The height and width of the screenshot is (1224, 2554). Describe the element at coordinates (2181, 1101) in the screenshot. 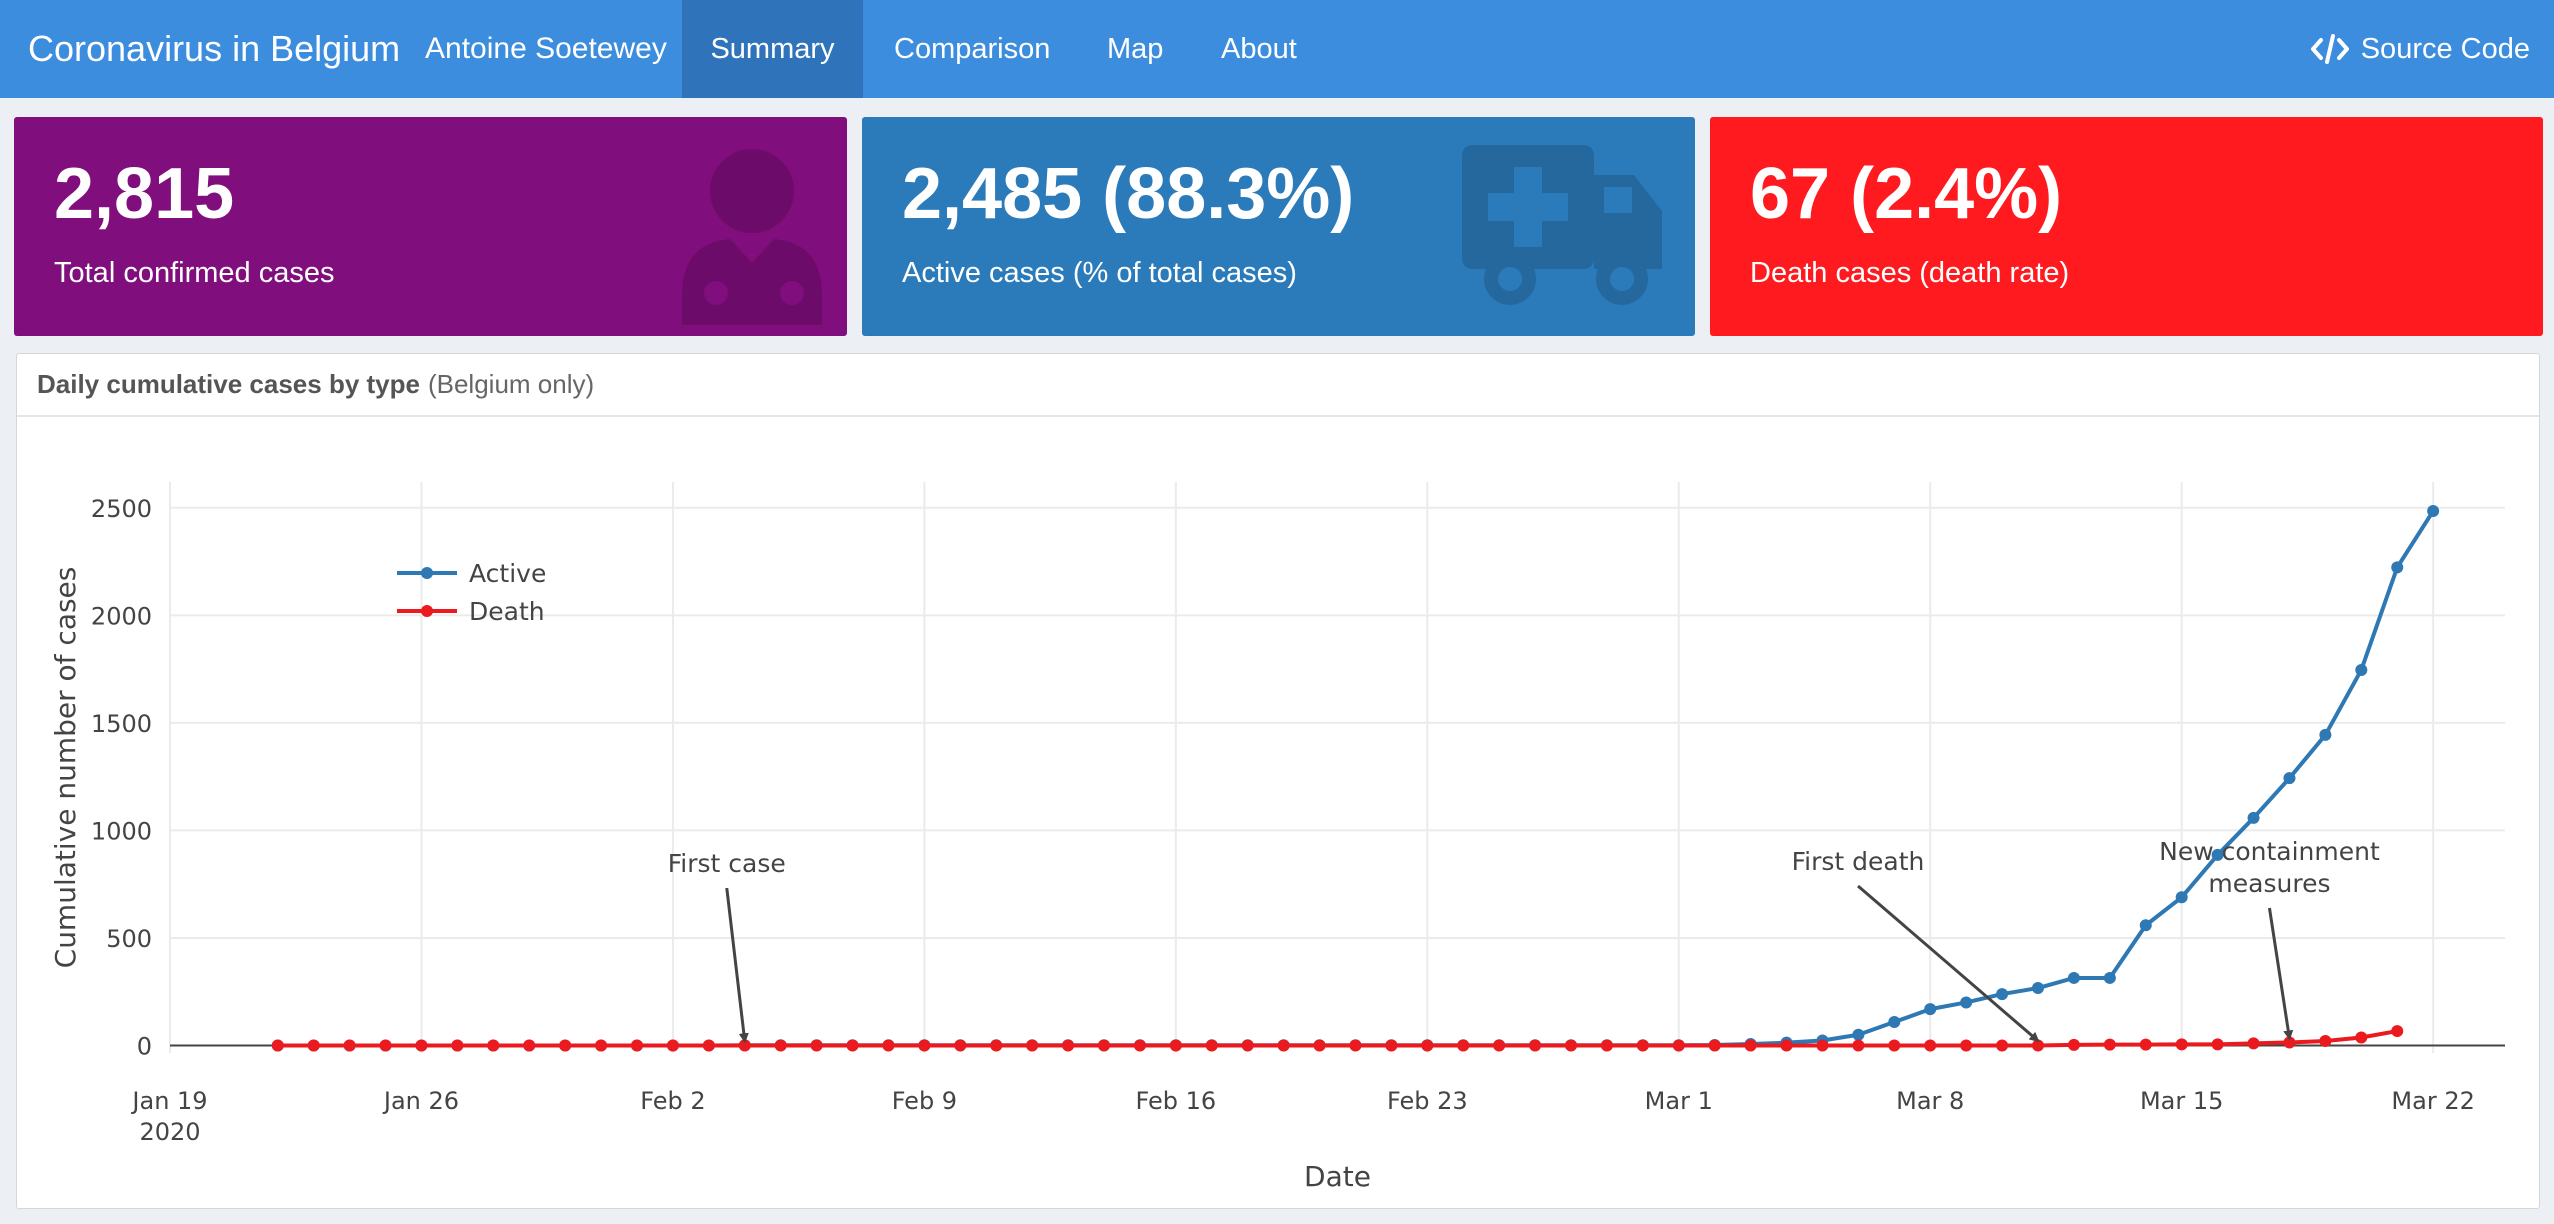

I see `x-tick-label: Mar 15` at that location.